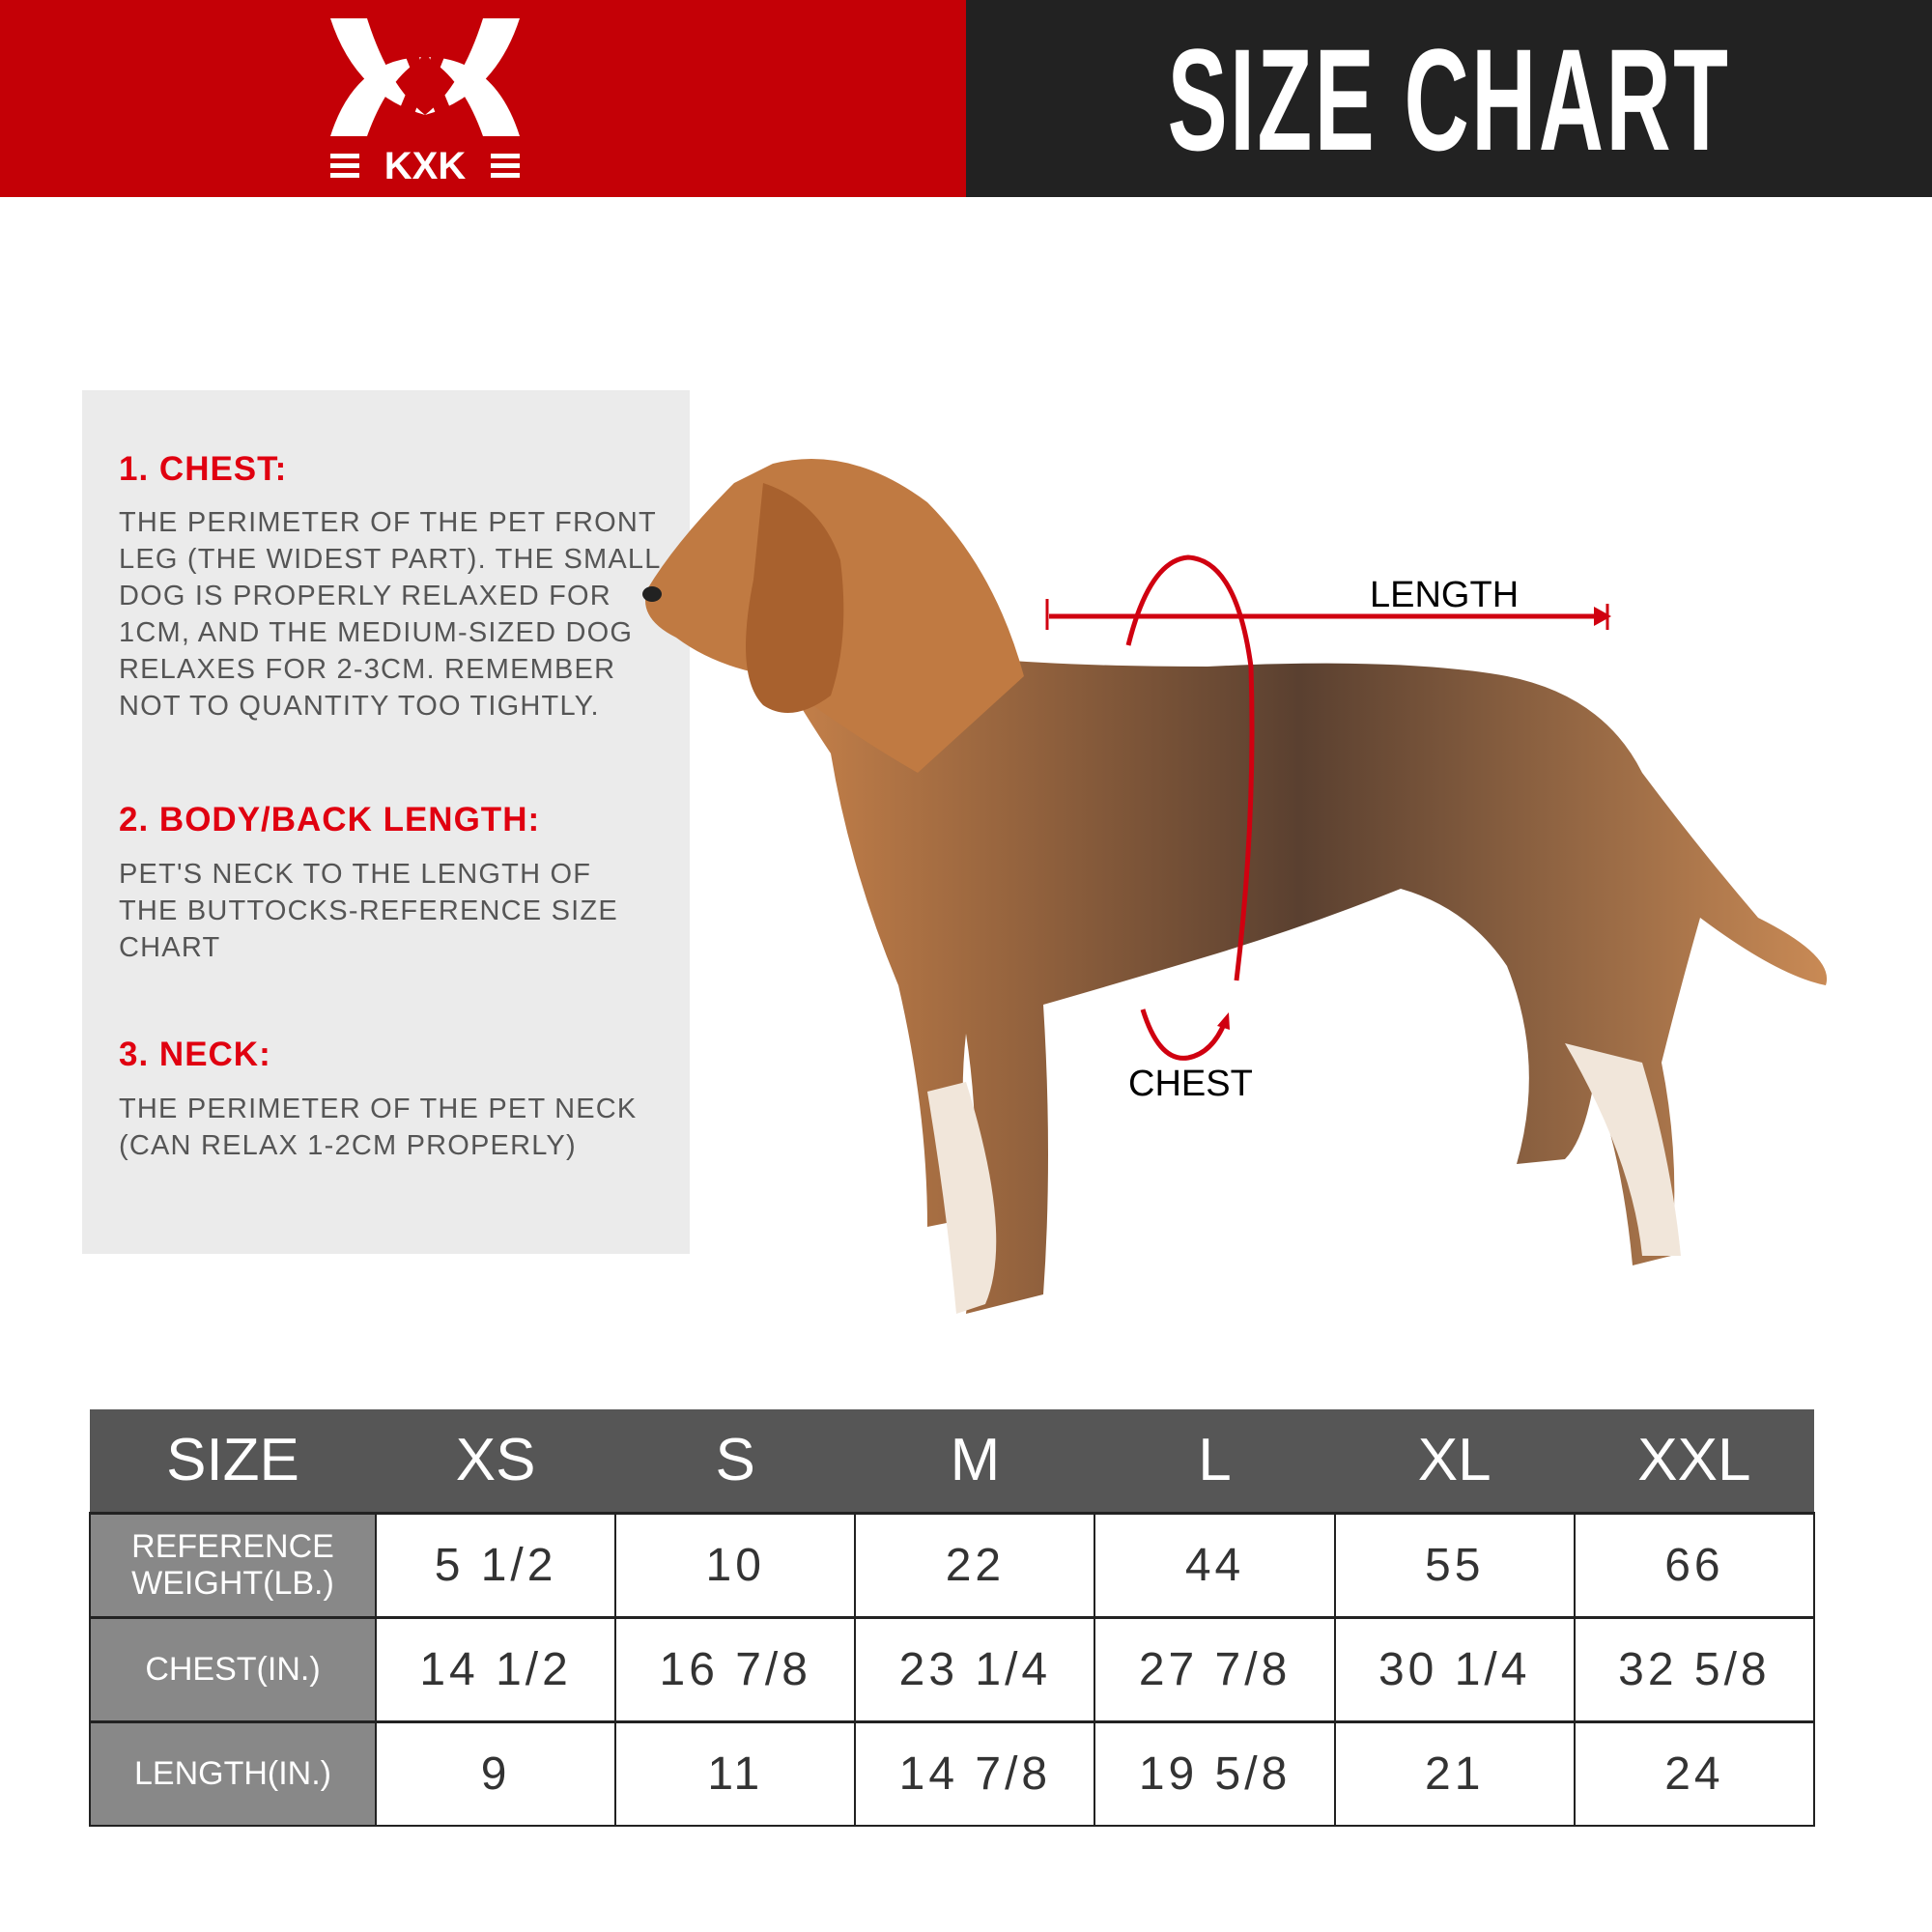  Describe the element at coordinates (1454, 1462) in the screenshot. I see `header-xl: XL` at that location.